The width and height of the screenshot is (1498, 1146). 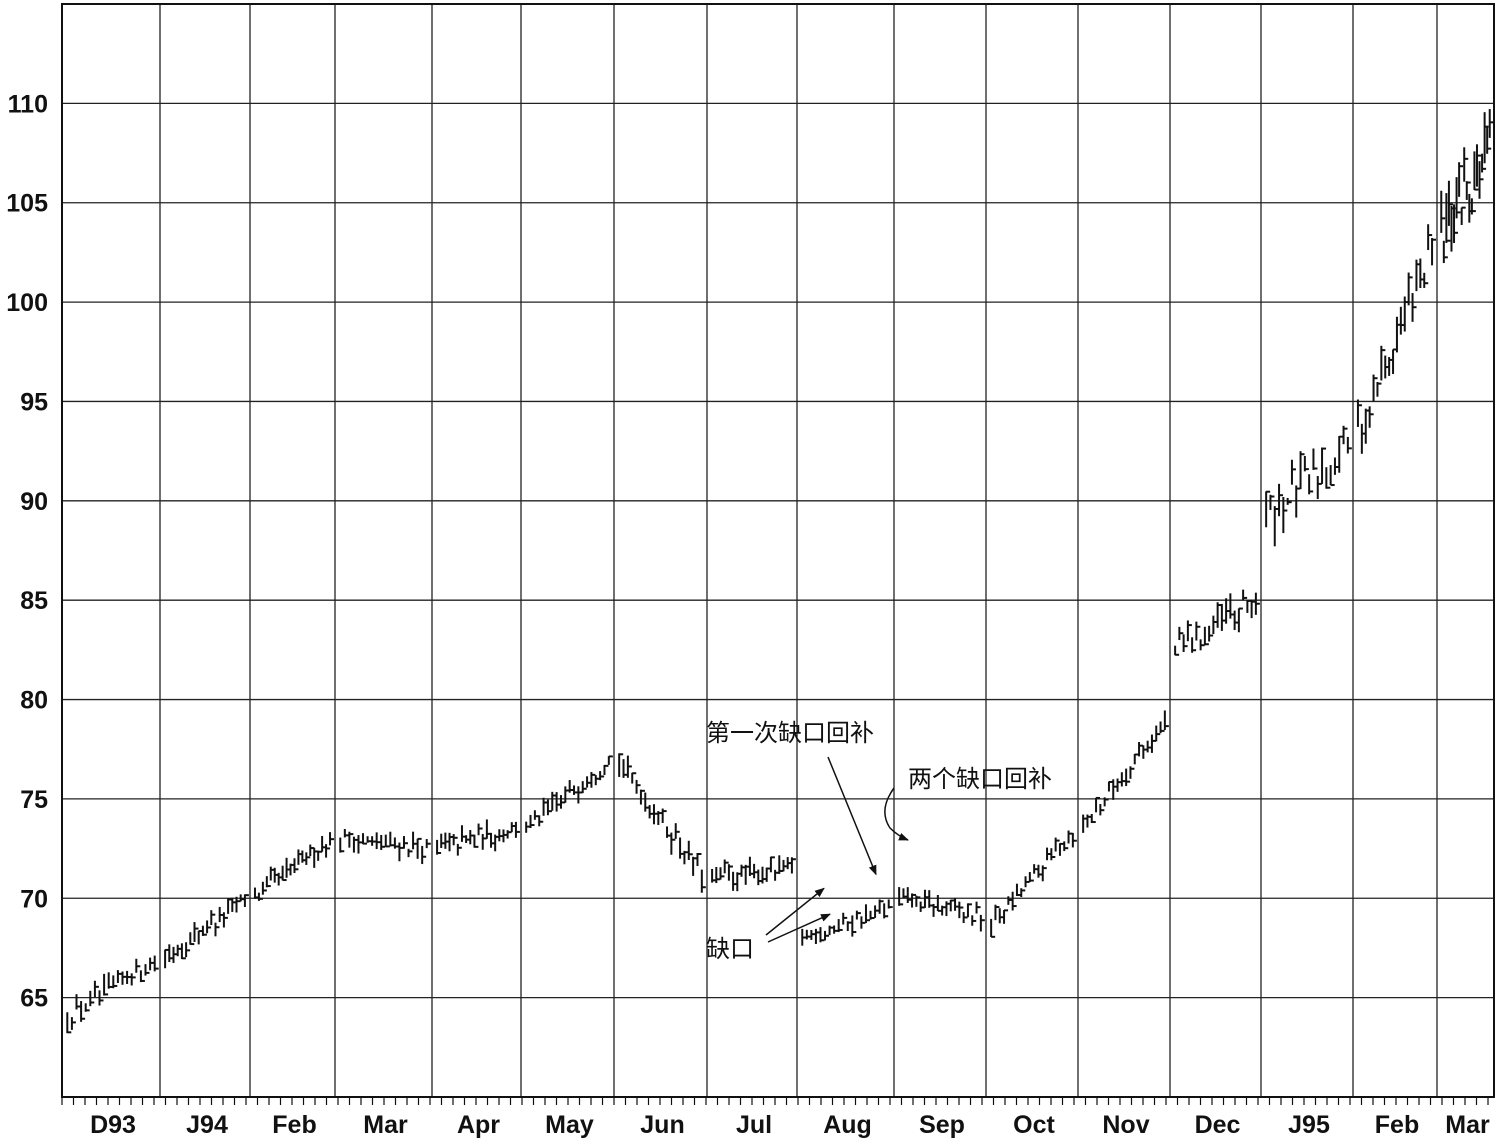 I want to click on y-tick-label: 105, so click(x=27, y=204).